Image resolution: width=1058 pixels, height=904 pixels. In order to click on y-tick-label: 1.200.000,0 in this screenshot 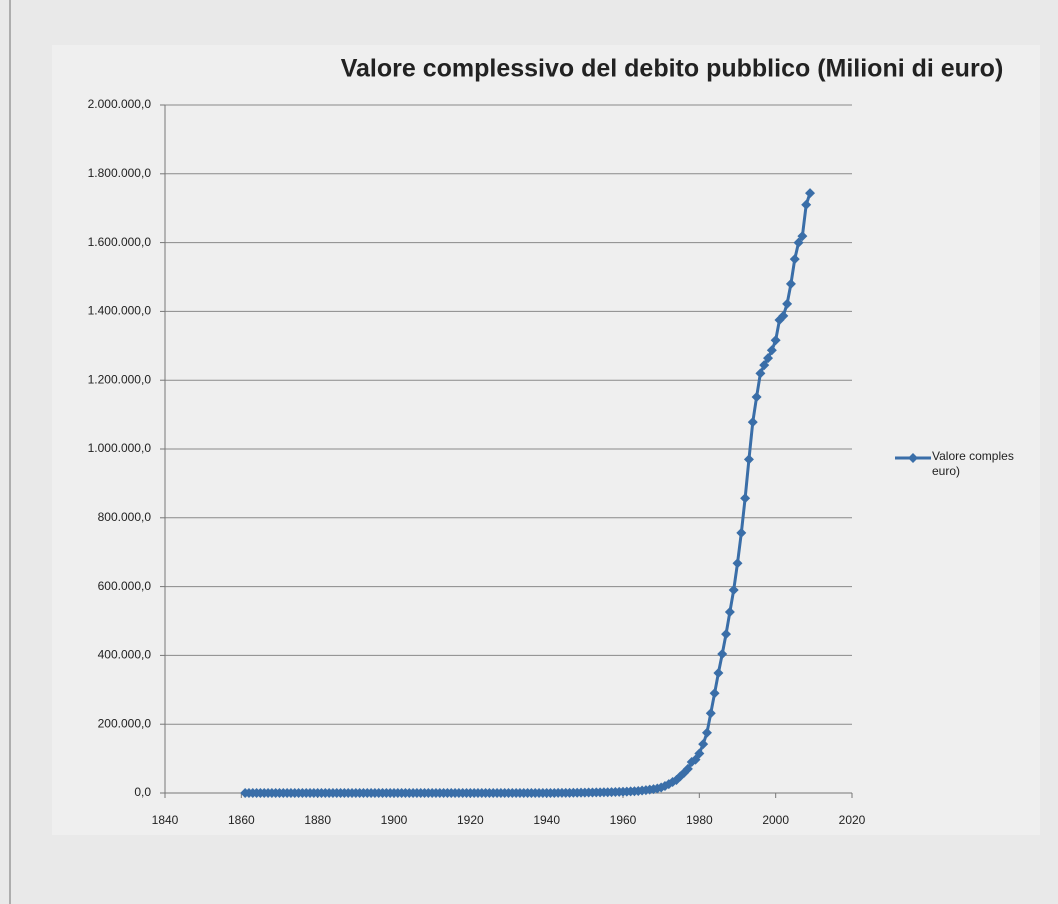, I will do `click(120, 379)`.